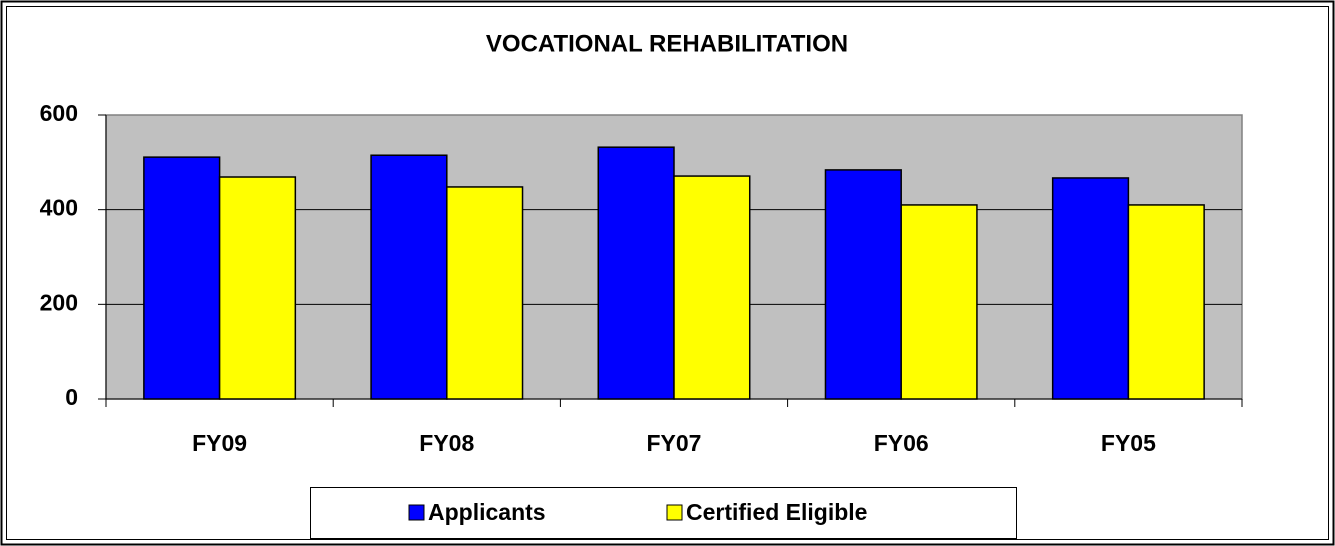  What do you see at coordinates (59, 208) in the screenshot?
I see `y-tick-label: 400` at bounding box center [59, 208].